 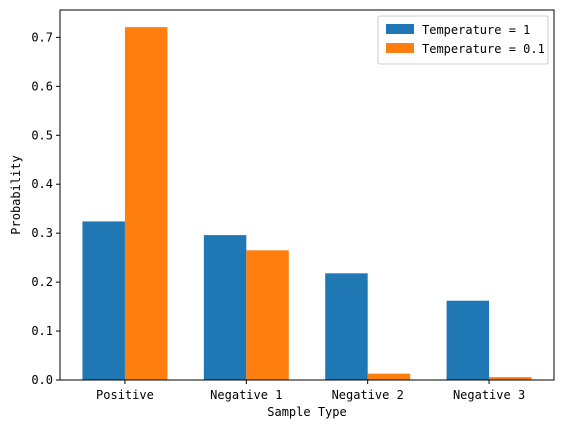 I want to click on legend-label: Temperature = 1, so click(x=476, y=30).